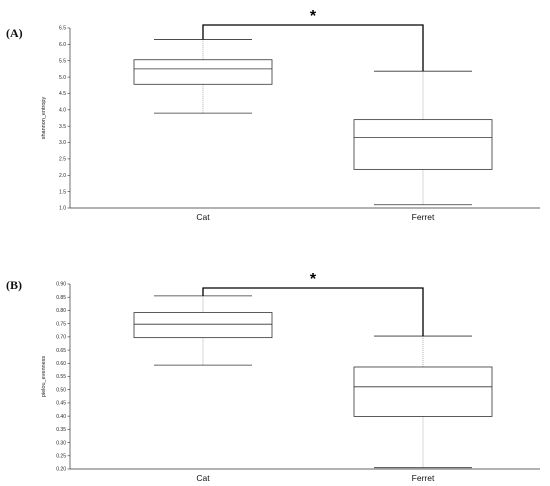 Image resolution: width=550 pixels, height=486 pixels. I want to click on panel-label-a: (A), so click(14, 33).